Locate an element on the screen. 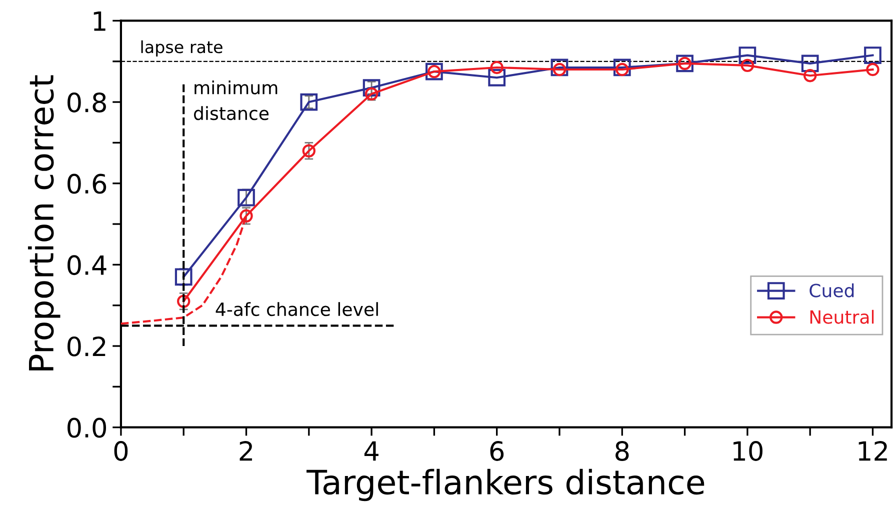 Image resolution: width=896 pixels, height=518 pixels. x-tick-label: 8 is located at coordinates (622, 451).